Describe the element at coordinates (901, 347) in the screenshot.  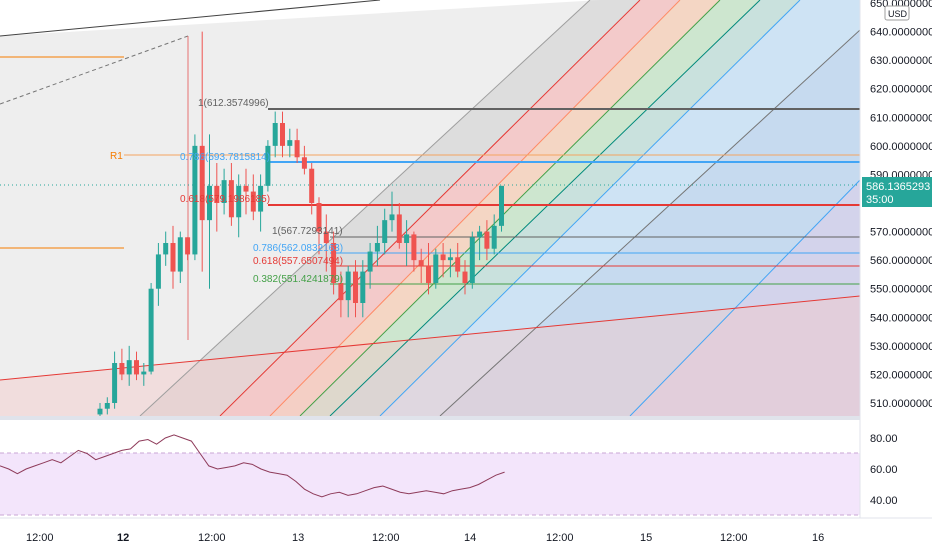
I see `price-tick: 530.0000000` at that location.